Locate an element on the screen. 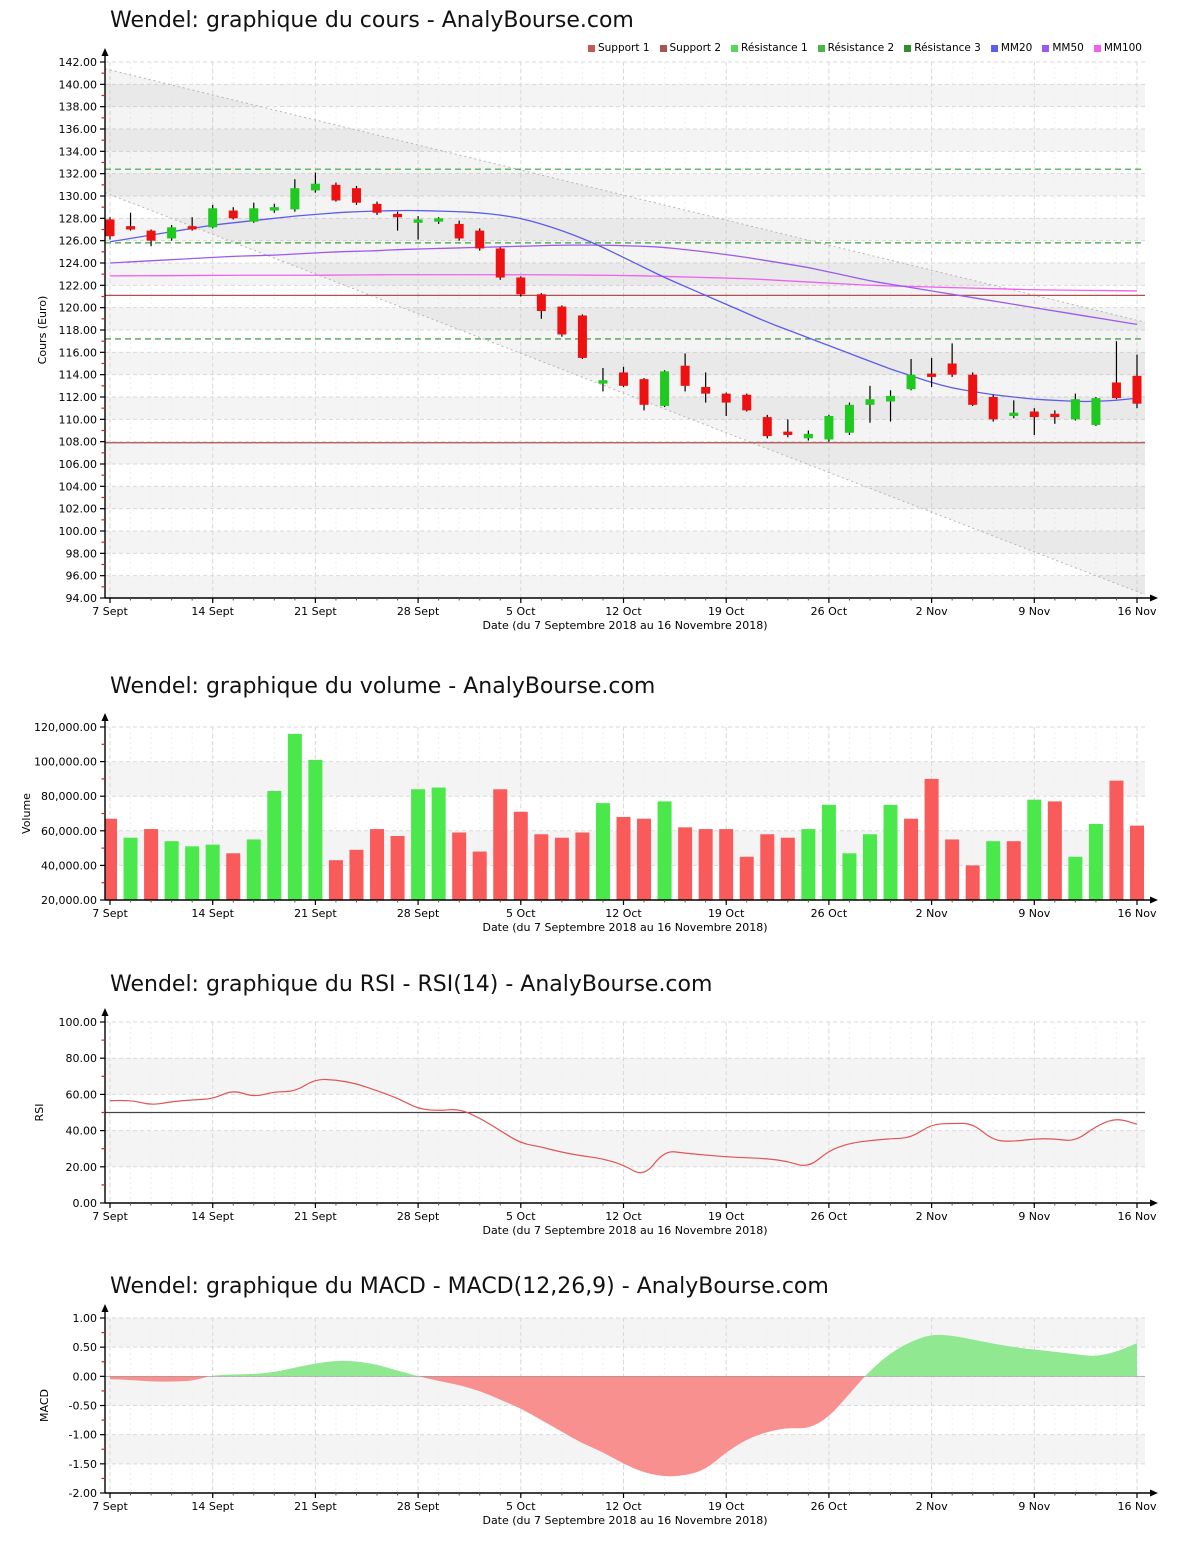  svg-text: 132.00 is located at coordinates (78, 174).